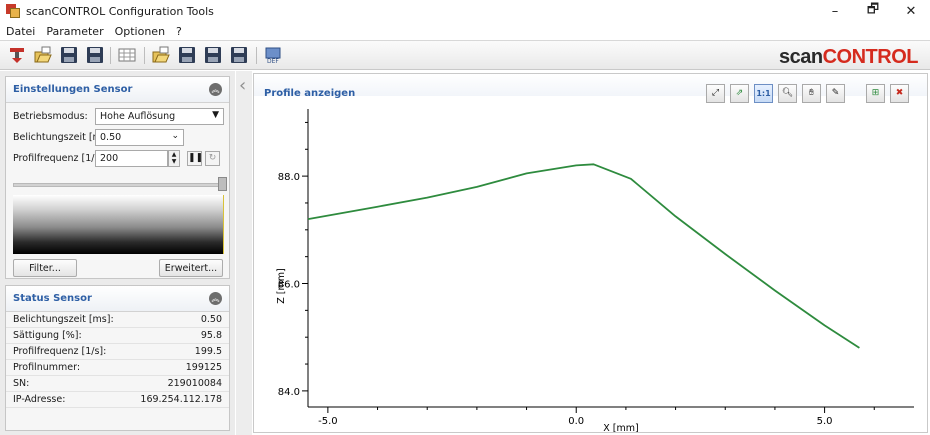 Image resolution: width=930 pixels, height=435 pixels. I want to click on menu-help: ?, so click(179, 31).